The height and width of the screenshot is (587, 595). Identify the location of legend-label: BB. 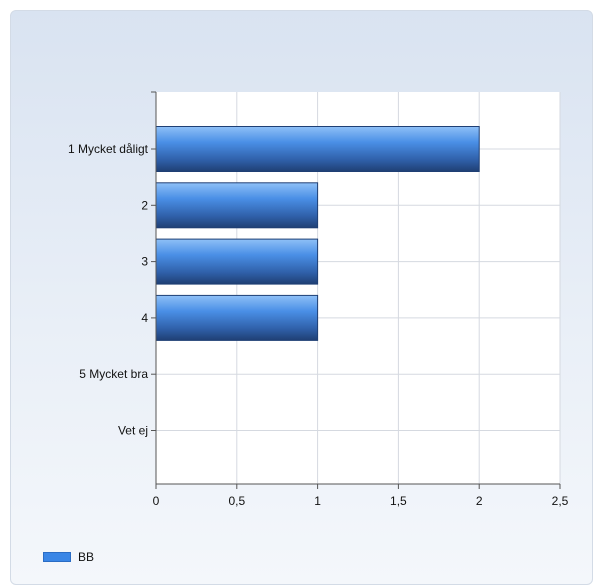
(86, 557).